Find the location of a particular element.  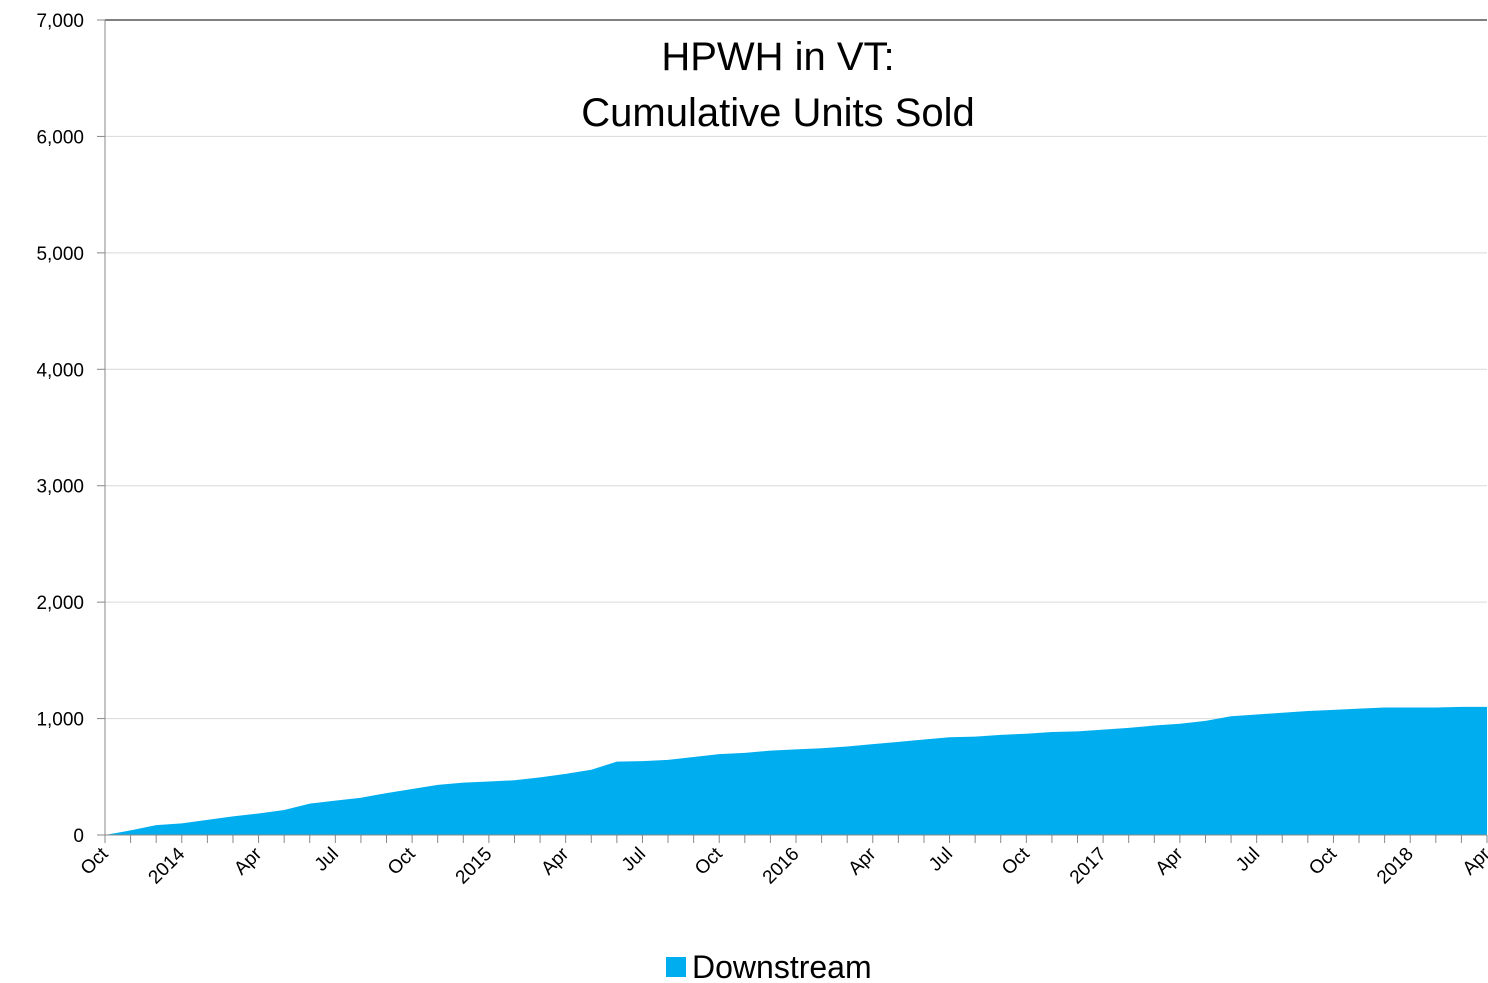

area is located at coordinates (796, 770).